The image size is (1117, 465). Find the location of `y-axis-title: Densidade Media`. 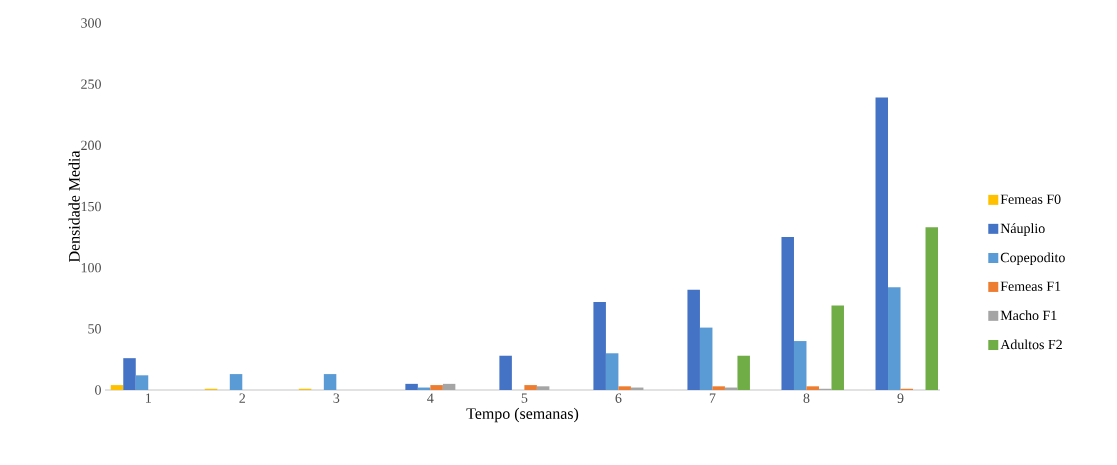

y-axis-title: Densidade Media is located at coordinates (74, 206).